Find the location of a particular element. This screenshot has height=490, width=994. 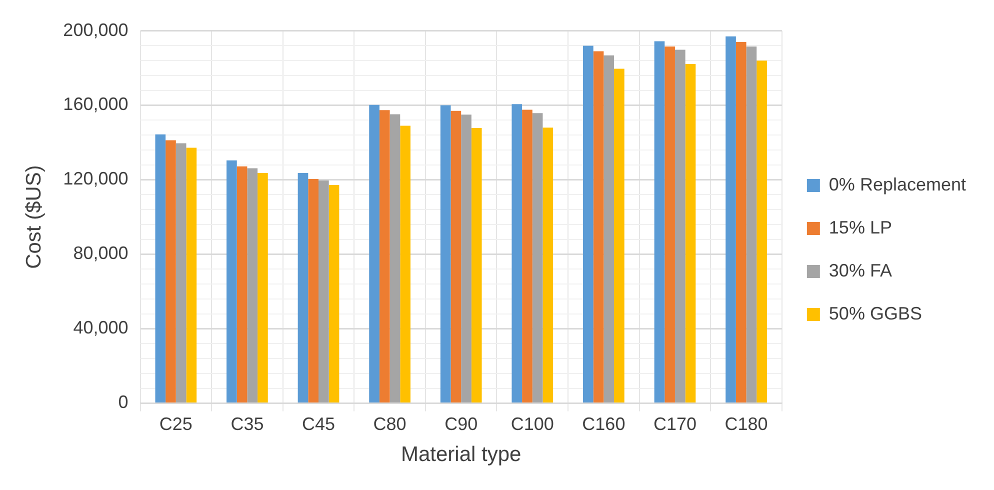

y-tick-label: 80,000 is located at coordinates (100, 253).